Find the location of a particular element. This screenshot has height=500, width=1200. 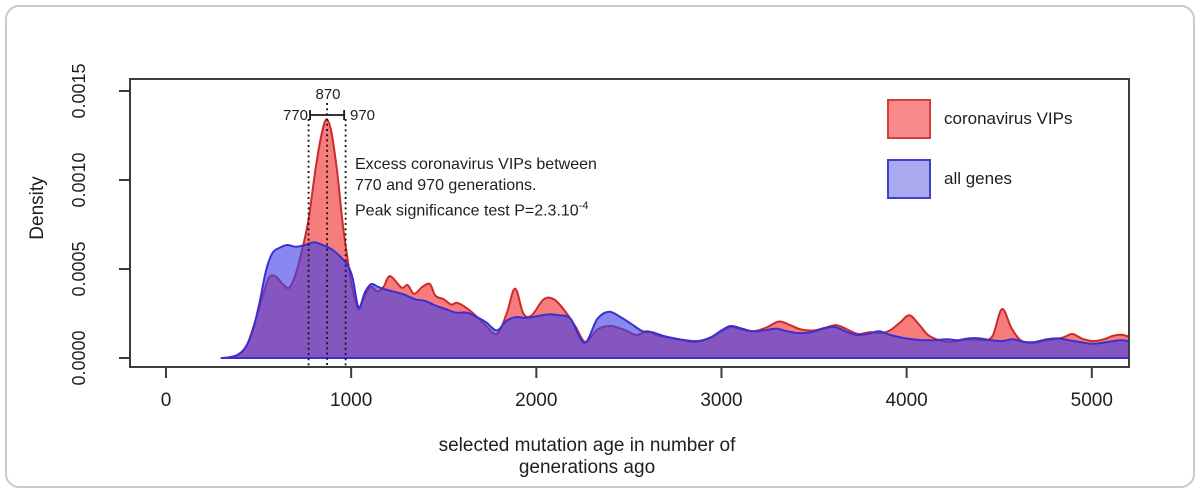

y-tick-label: 0.0015 is located at coordinates (80, 91).